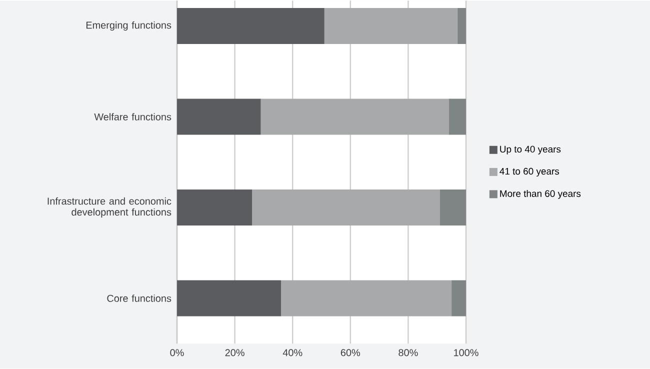 Image resolution: width=650 pixels, height=369 pixels. I want to click on y-tick-label: Infrastructure and economic development functions, so click(110, 208).